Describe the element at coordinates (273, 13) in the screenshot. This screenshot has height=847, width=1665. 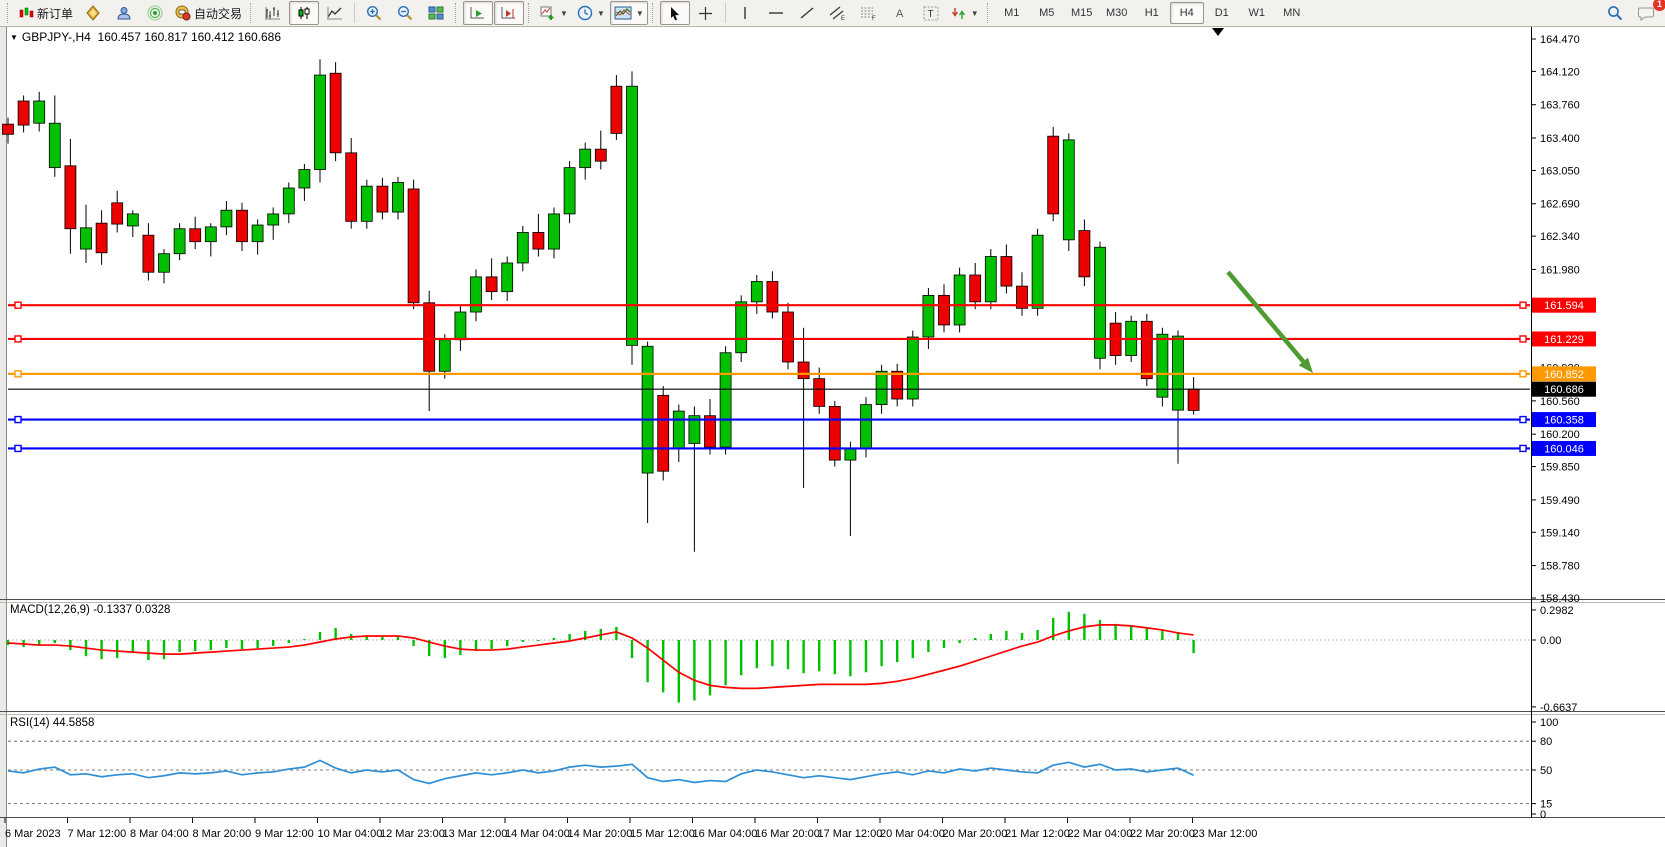
I see `bar-chart-button` at that location.